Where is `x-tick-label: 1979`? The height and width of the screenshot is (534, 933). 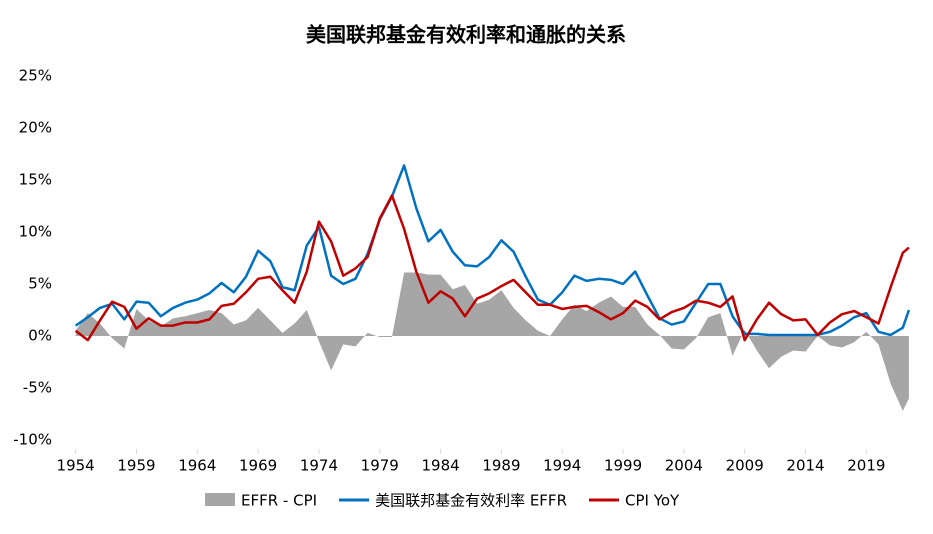 x-tick-label: 1979 is located at coordinates (380, 466).